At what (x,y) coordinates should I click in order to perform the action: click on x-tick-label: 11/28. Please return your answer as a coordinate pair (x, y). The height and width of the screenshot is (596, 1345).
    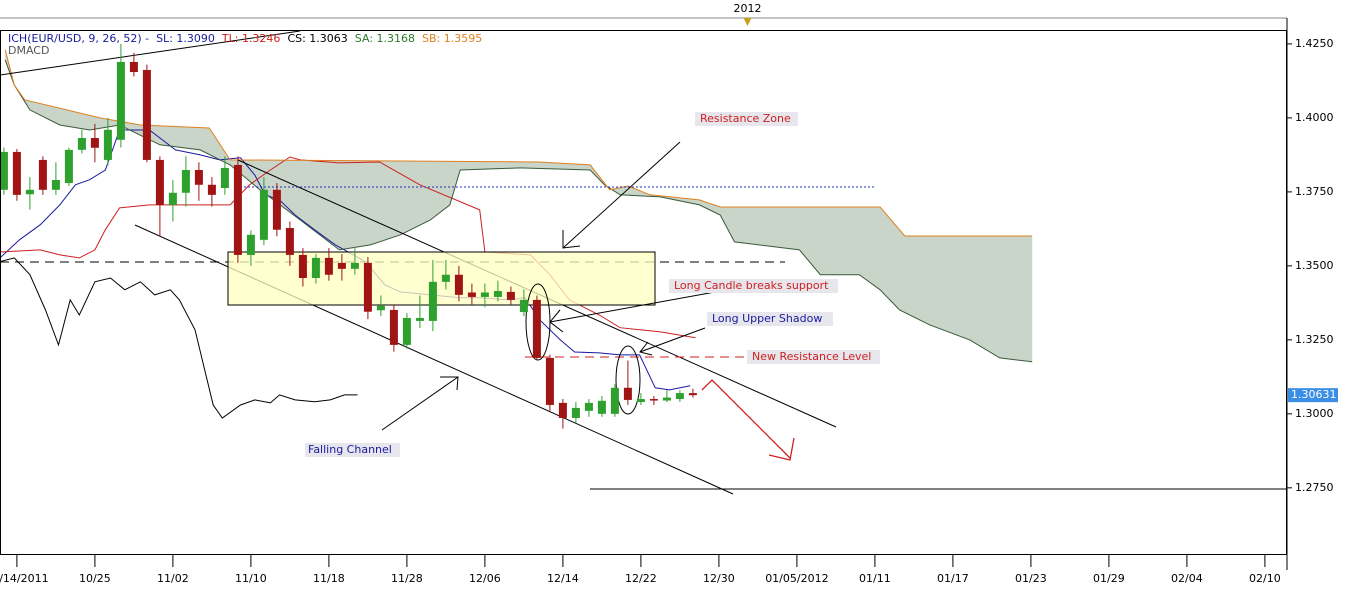
    Looking at the image, I should click on (407, 578).